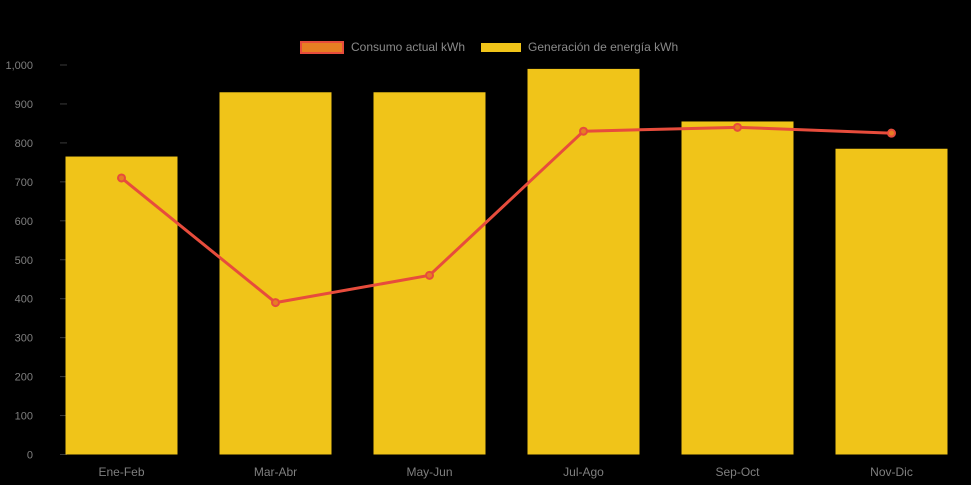 The width and height of the screenshot is (971, 485). What do you see at coordinates (891, 301) in the screenshot?
I see `bar-nov-dic` at bounding box center [891, 301].